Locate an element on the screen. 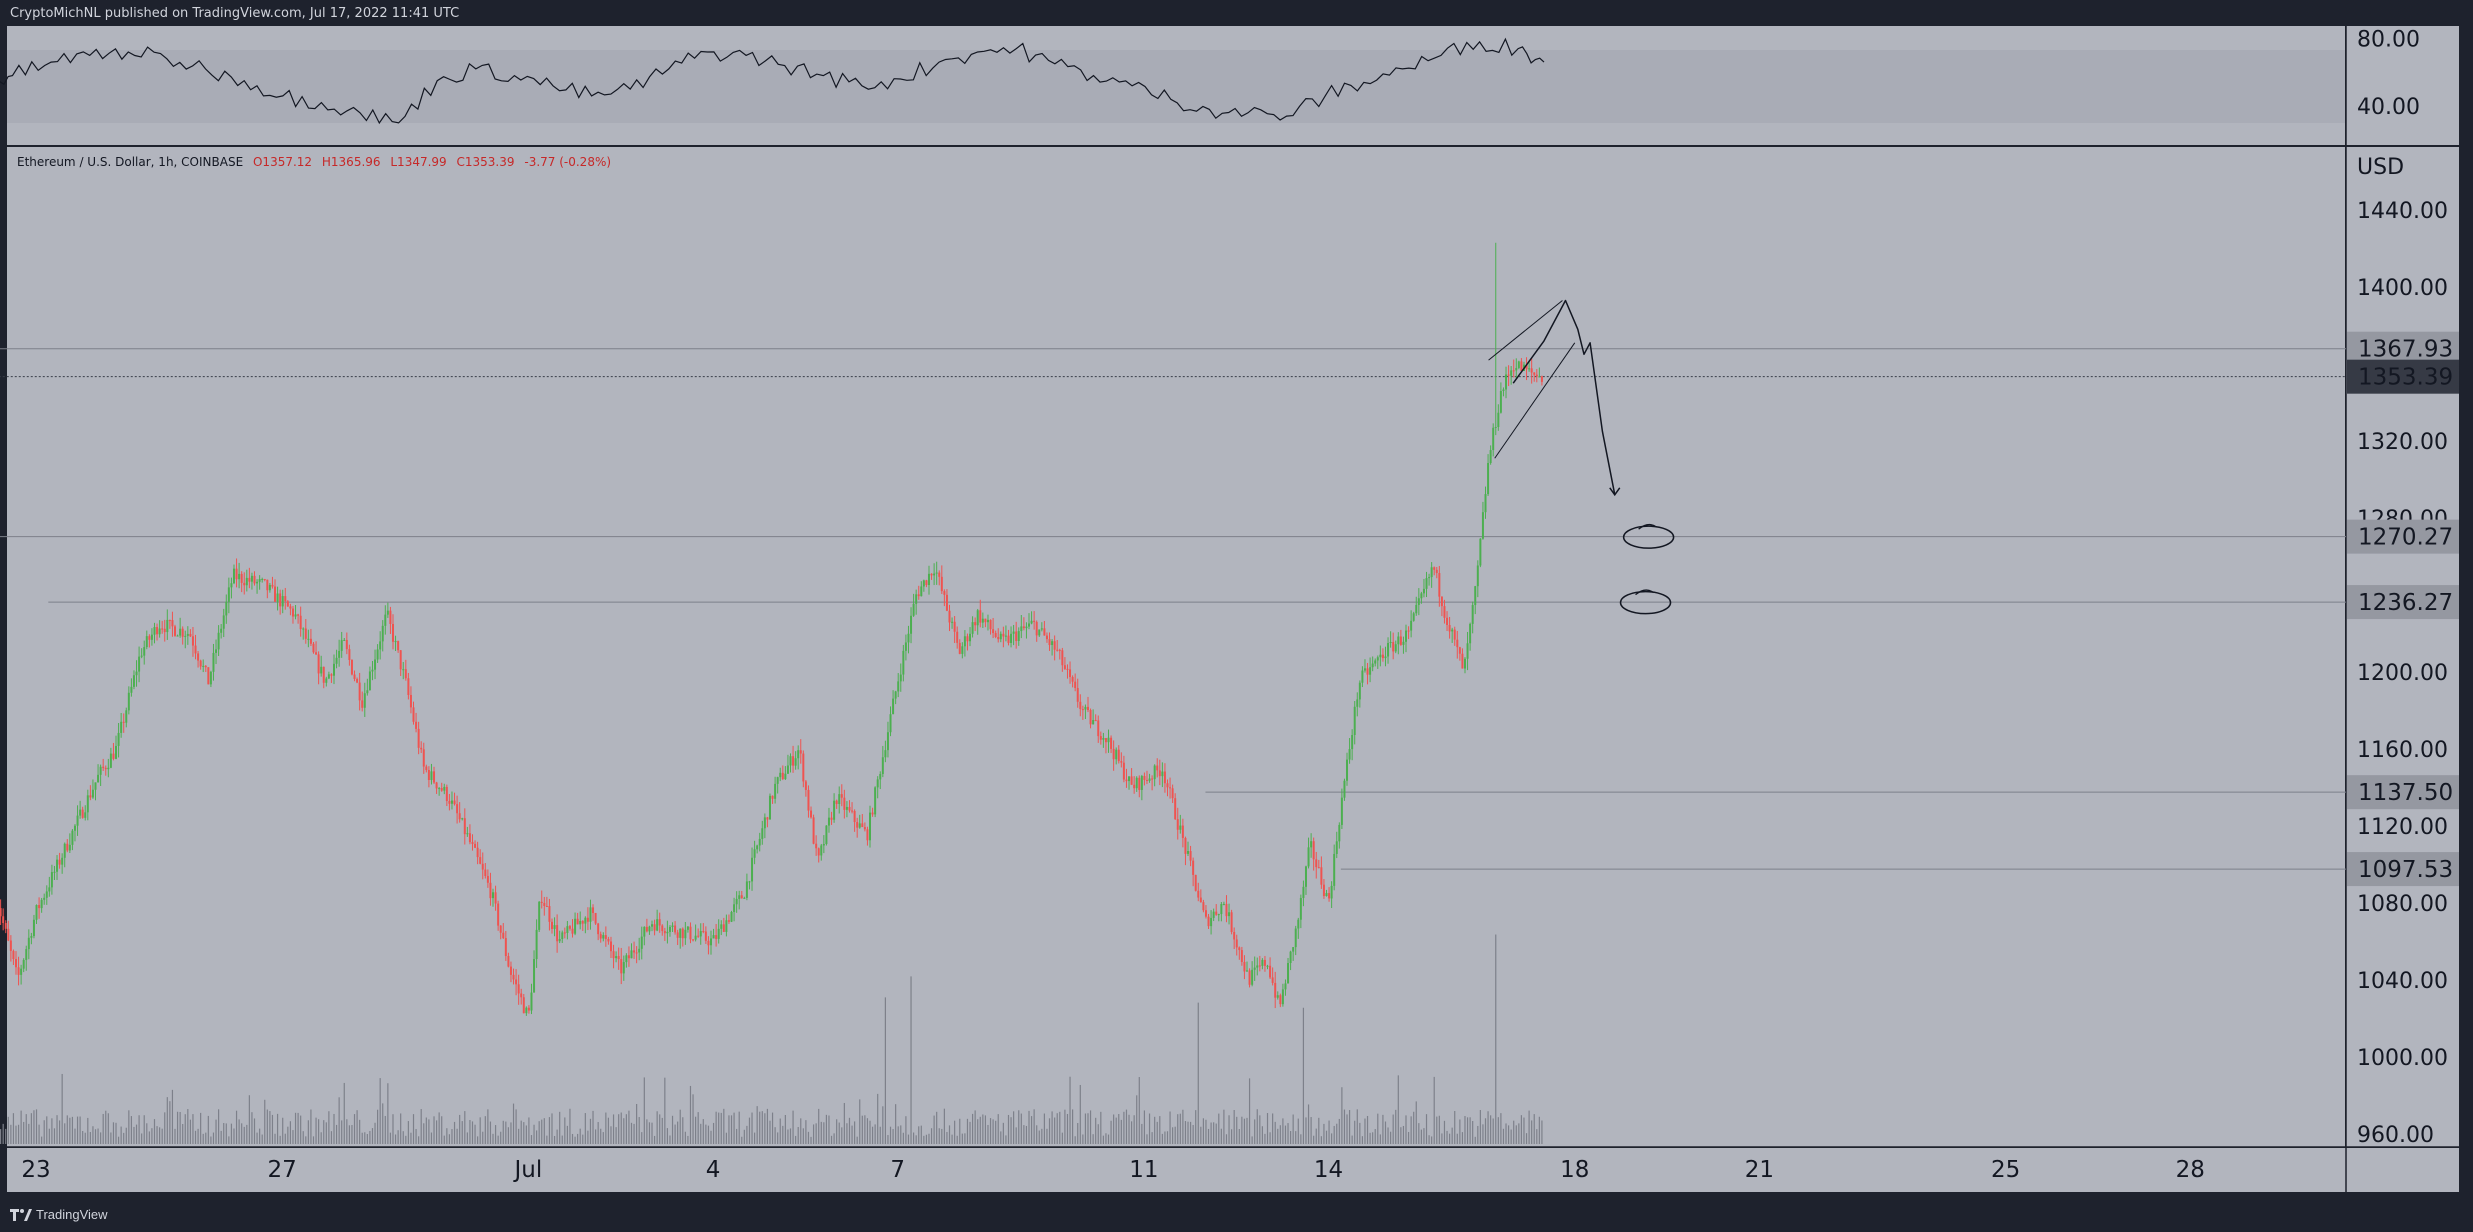 Image resolution: width=2473 pixels, height=1232 pixels. price-tag is located at coordinates (2403, 376).